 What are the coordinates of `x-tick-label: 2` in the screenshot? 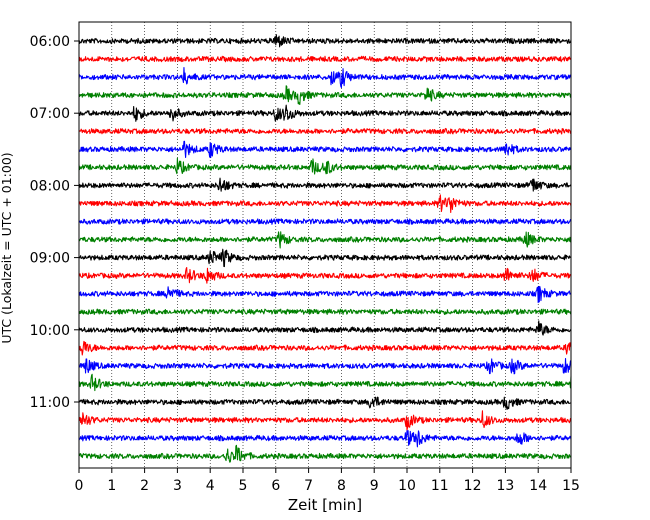 It's located at (144, 486).